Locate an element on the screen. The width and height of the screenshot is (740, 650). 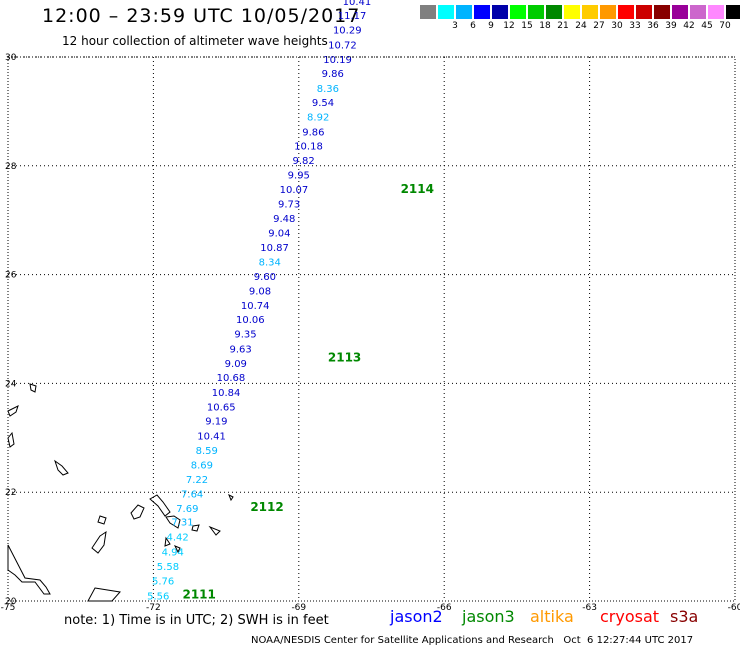
latitude-tick-label: 26 is located at coordinates (11, 276).